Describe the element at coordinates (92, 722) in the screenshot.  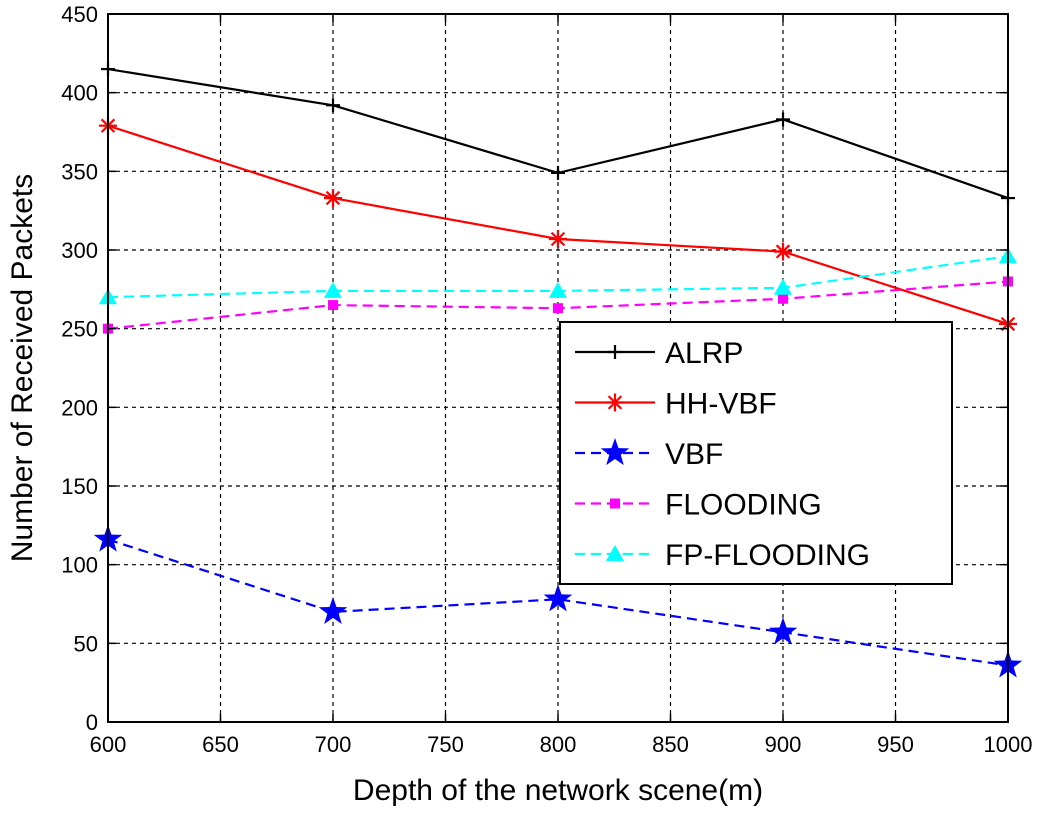
I see `y-tick-label: 0` at that location.